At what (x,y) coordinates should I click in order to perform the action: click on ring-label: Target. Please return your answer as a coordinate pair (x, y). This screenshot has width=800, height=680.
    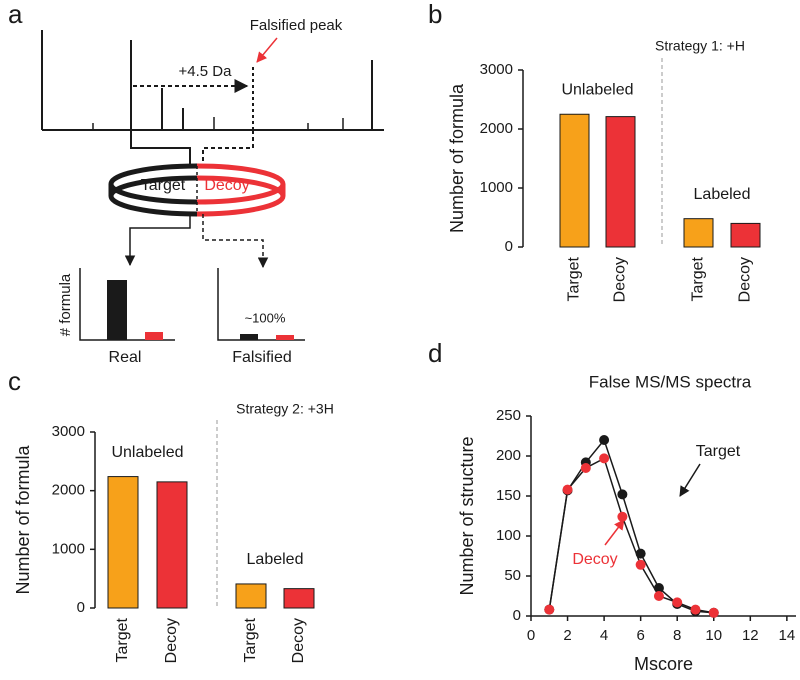
    Looking at the image, I should click on (163, 185).